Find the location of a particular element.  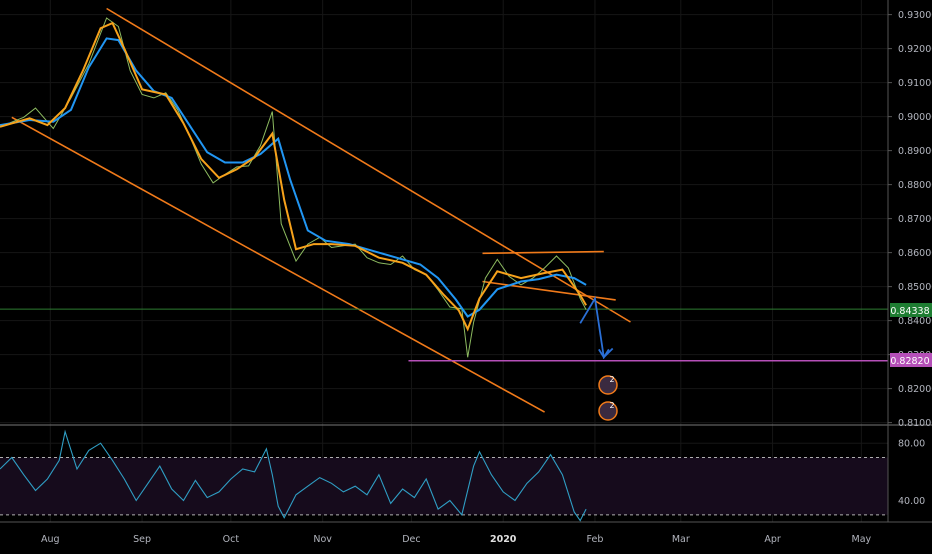

rsi-band is located at coordinates (444, 486).